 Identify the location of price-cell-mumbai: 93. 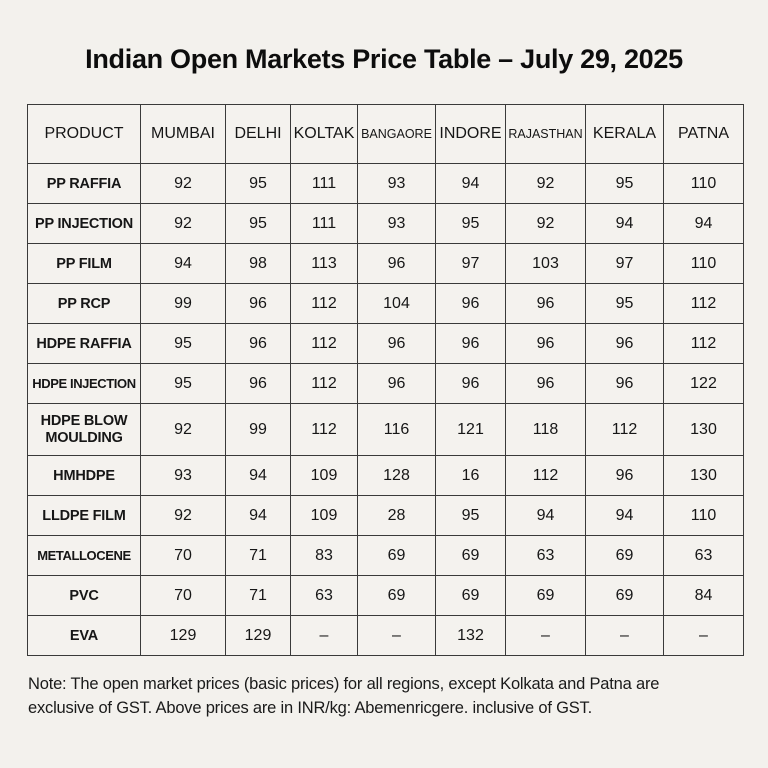
(183, 475).